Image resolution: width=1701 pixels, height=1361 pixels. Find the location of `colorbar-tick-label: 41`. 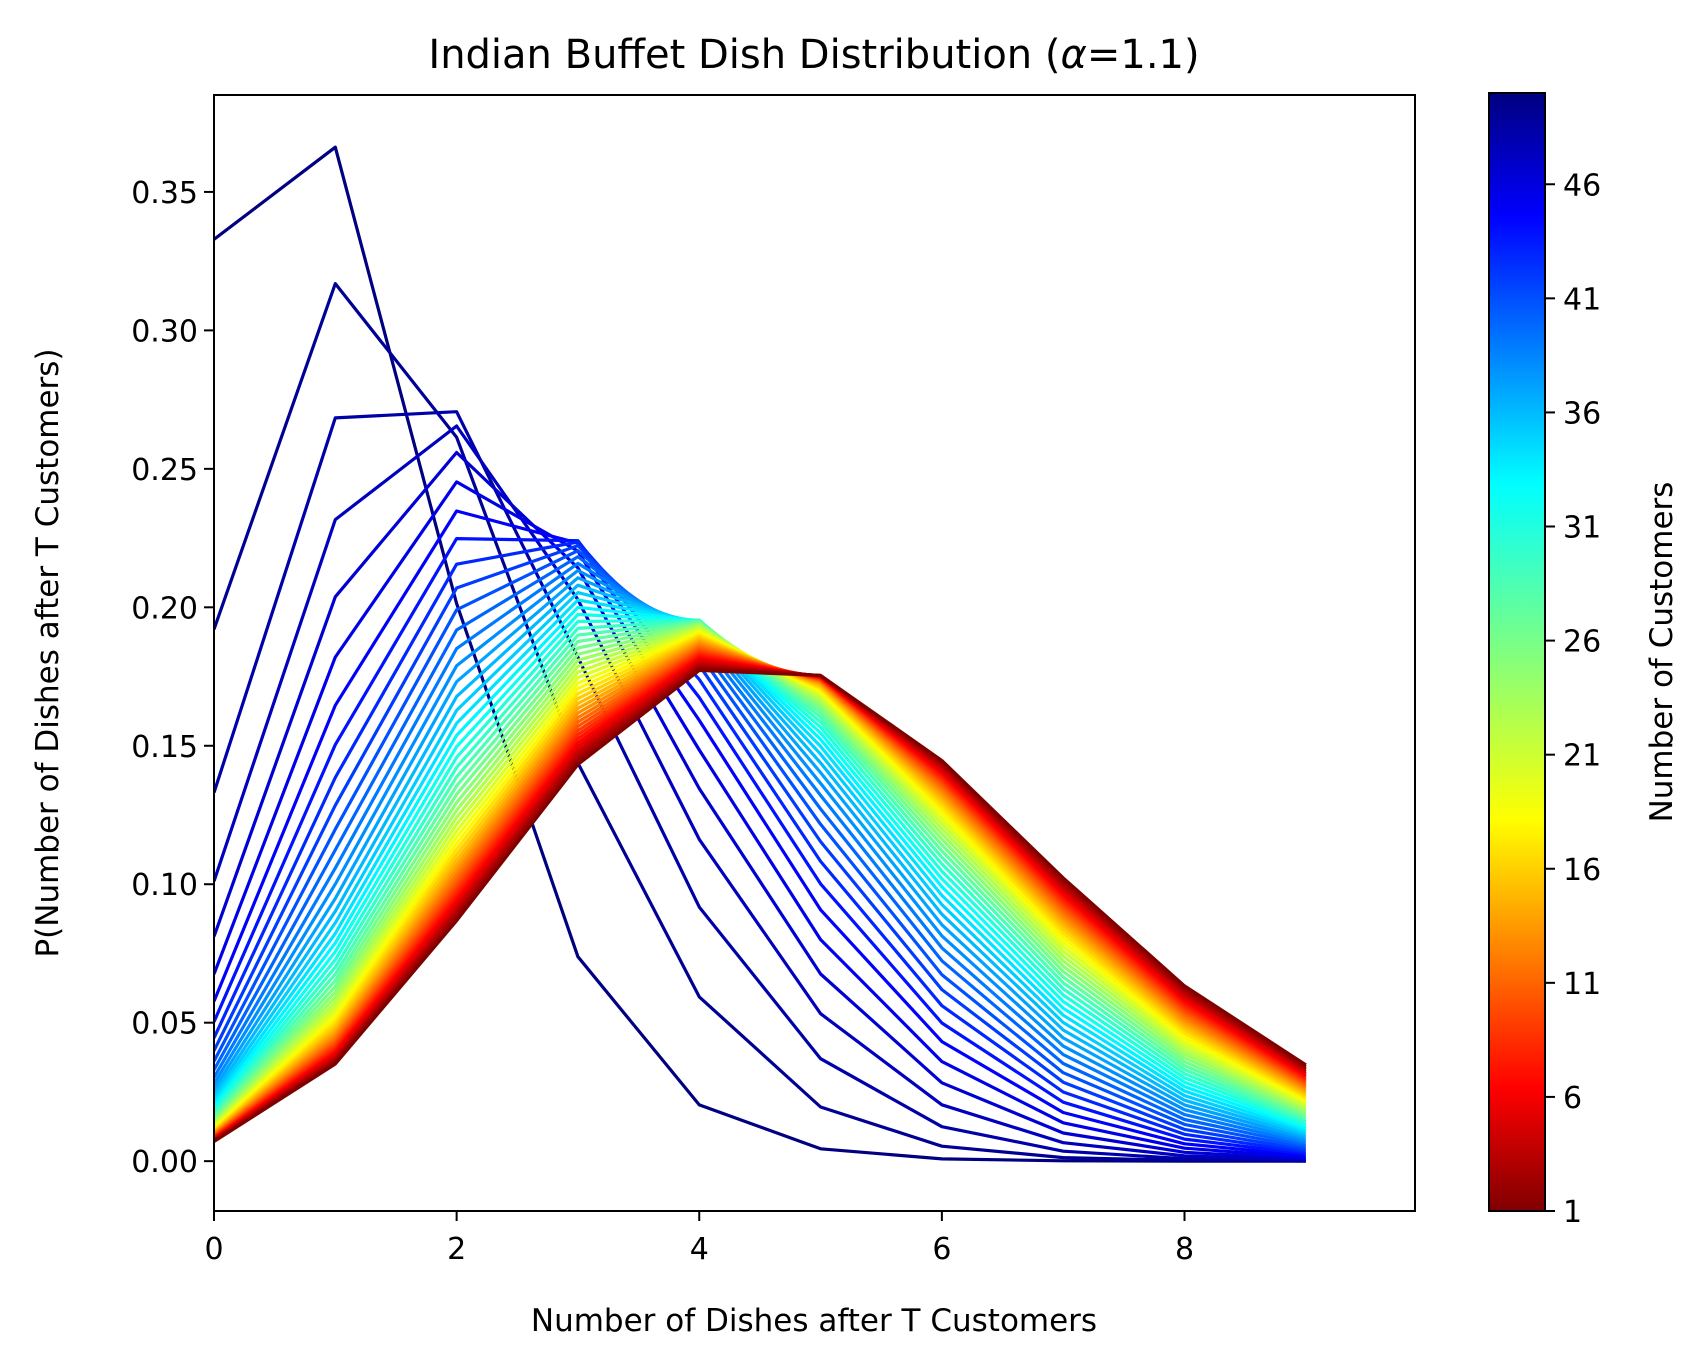

colorbar-tick-label: 41 is located at coordinates (1582, 299).